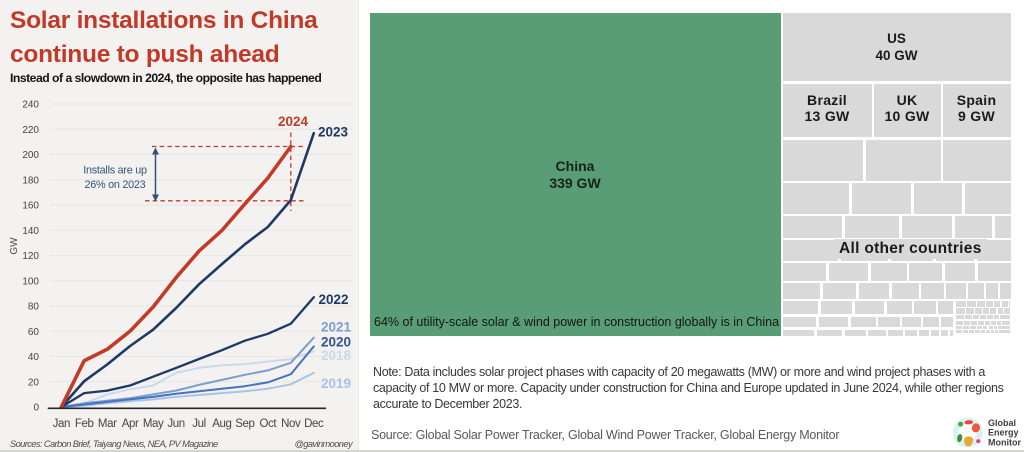 The image size is (1024, 452). Describe the element at coordinates (30, 155) in the screenshot. I see `svg-text: 200` at that location.